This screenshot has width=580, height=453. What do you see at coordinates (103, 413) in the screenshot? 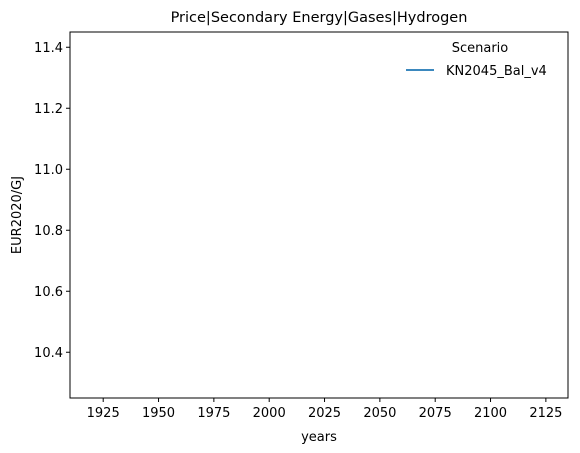
I see `x-tick-label: 1925` at bounding box center [103, 413].